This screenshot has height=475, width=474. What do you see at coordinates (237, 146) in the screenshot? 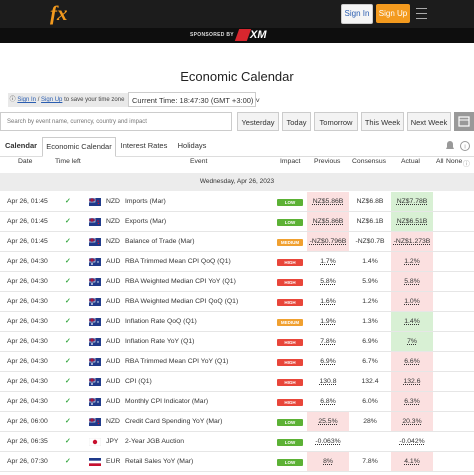
I see `tab-bar` at bounding box center [237, 146].